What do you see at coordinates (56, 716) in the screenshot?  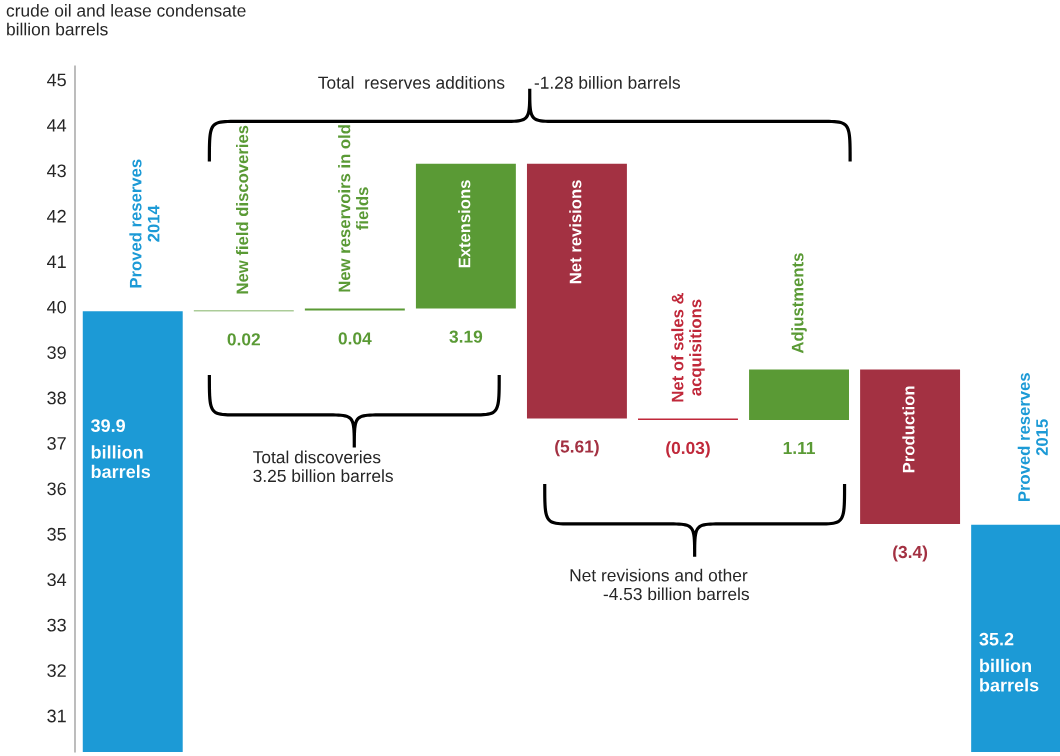 I see `y-tick-label: 31` at bounding box center [56, 716].